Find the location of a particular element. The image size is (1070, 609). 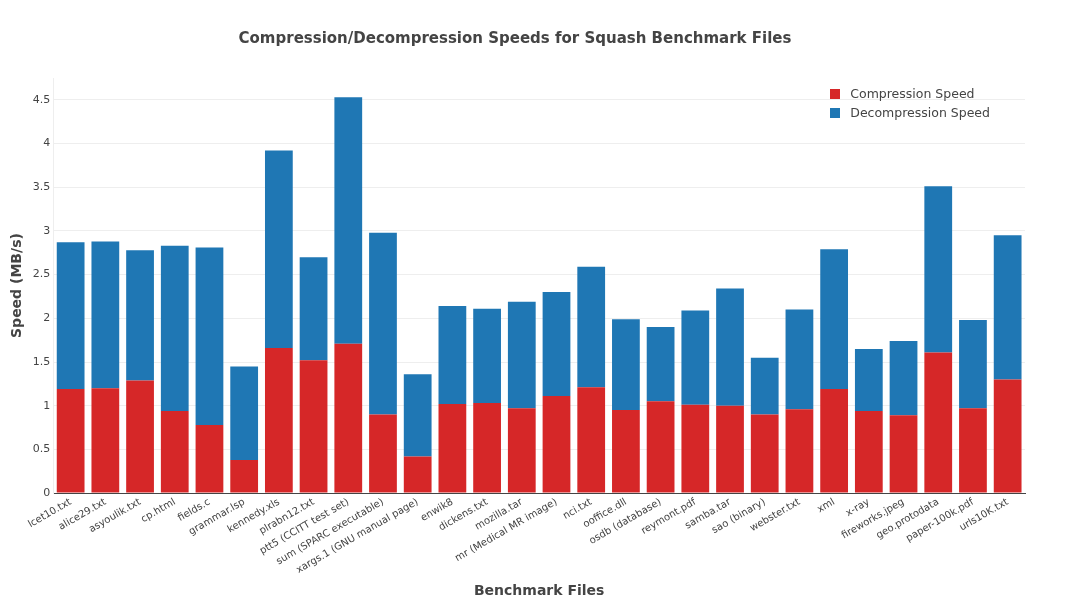

y-tick-label: 0 is located at coordinates (47, 492).